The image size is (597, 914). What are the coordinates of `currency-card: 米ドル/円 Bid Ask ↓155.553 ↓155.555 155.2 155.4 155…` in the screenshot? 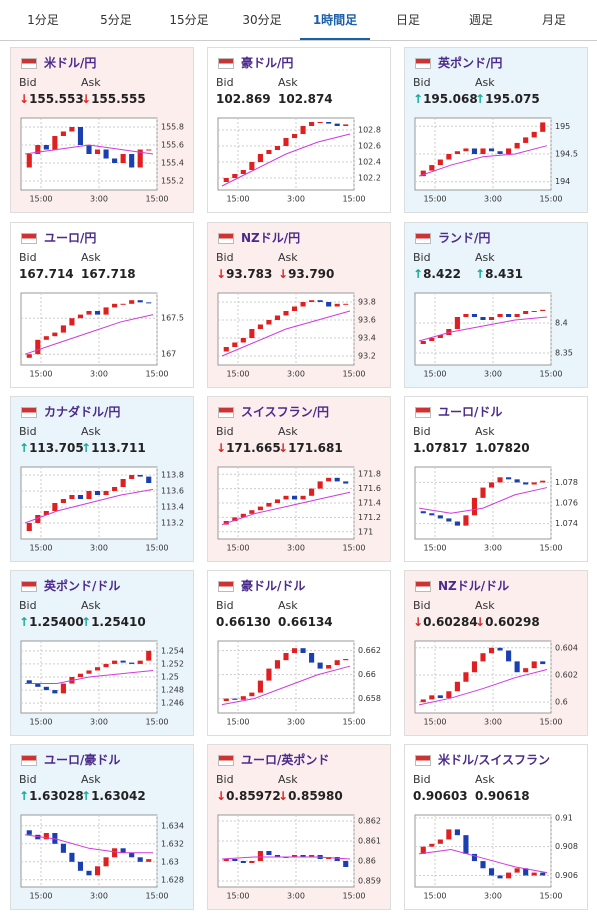 It's located at (102, 130).